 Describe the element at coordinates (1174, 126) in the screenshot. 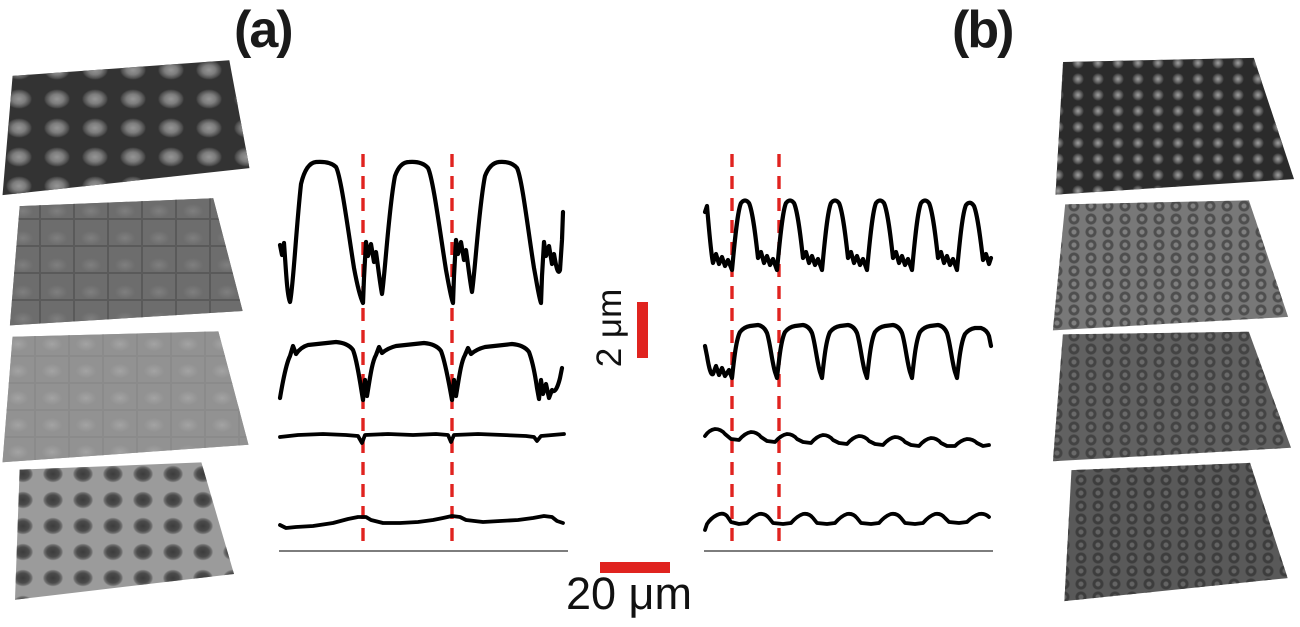

I see `micrograph-b1-dome-bump-array` at that location.